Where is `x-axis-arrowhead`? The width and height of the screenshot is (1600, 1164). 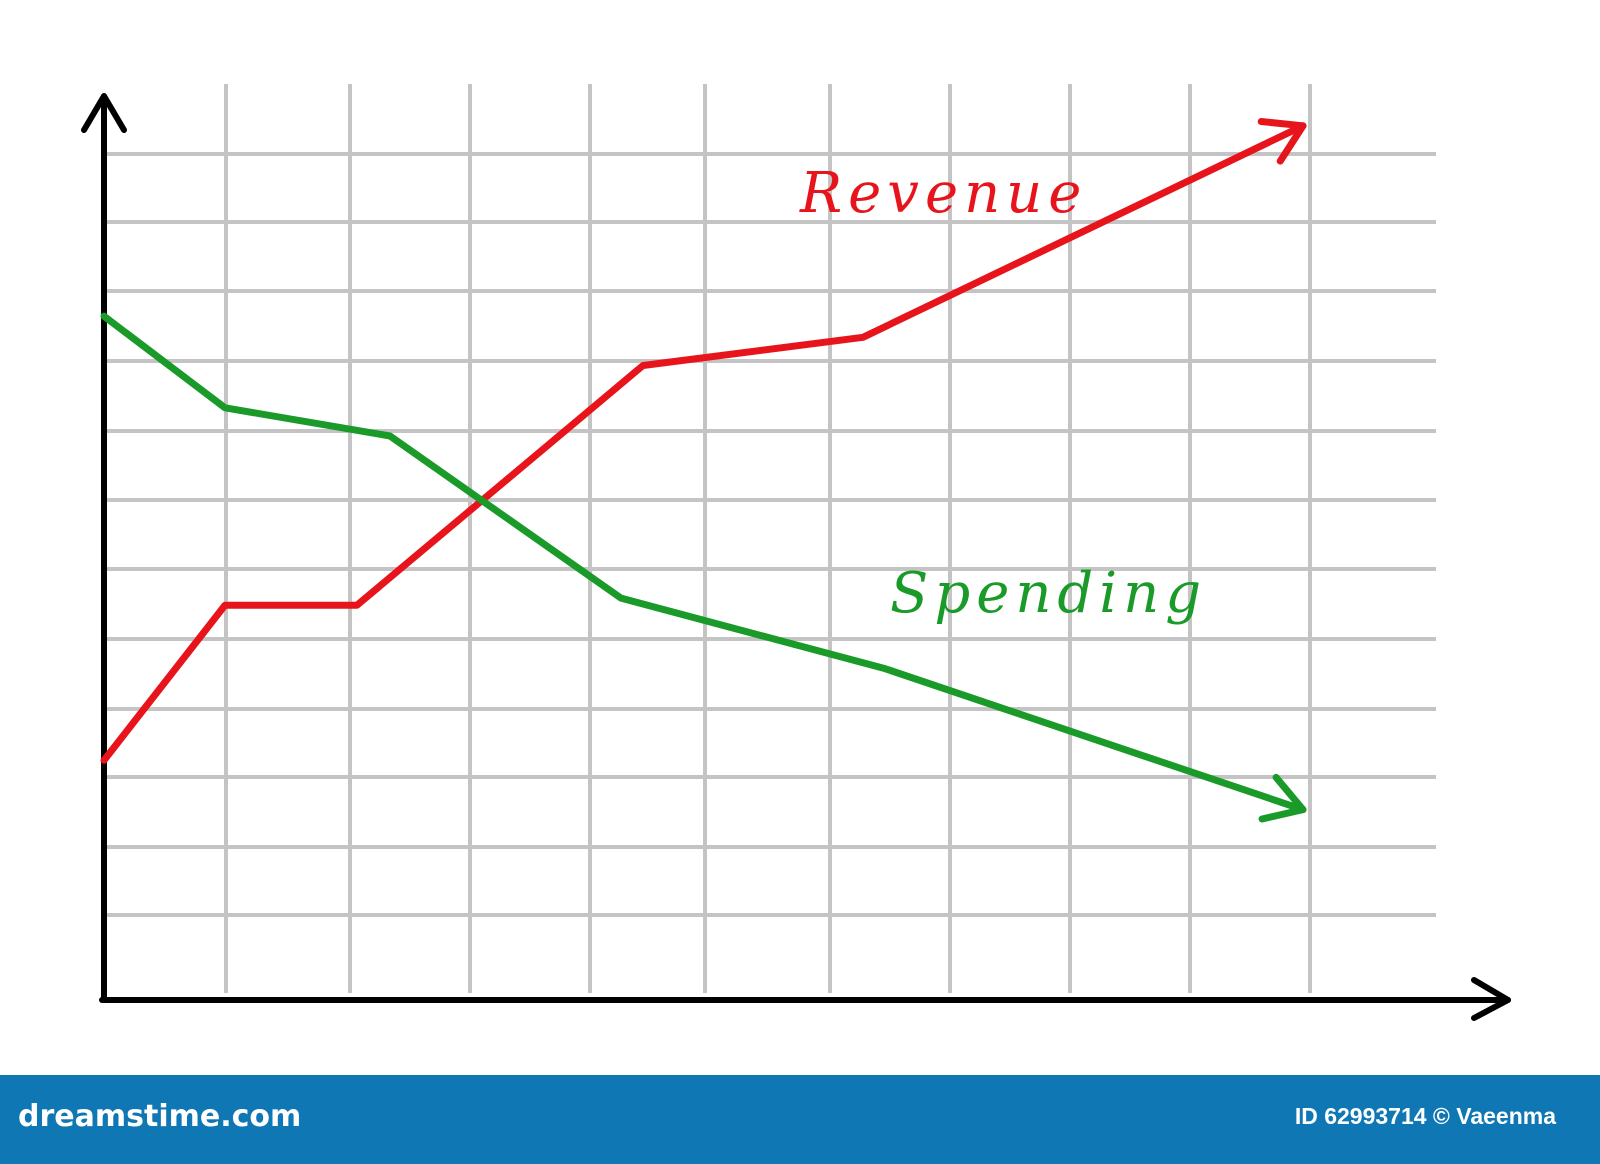 x-axis-arrowhead is located at coordinates (1491, 999).